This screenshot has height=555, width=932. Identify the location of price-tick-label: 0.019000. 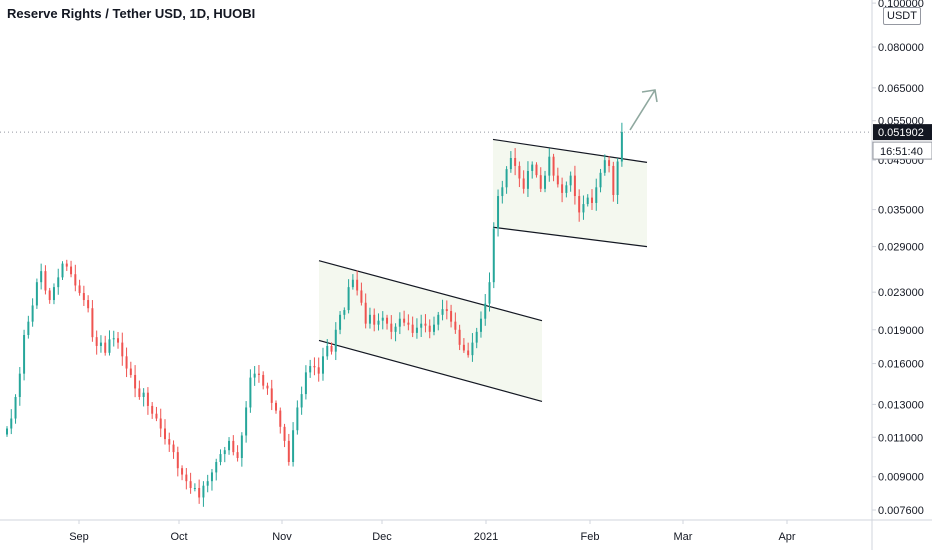
(901, 331).